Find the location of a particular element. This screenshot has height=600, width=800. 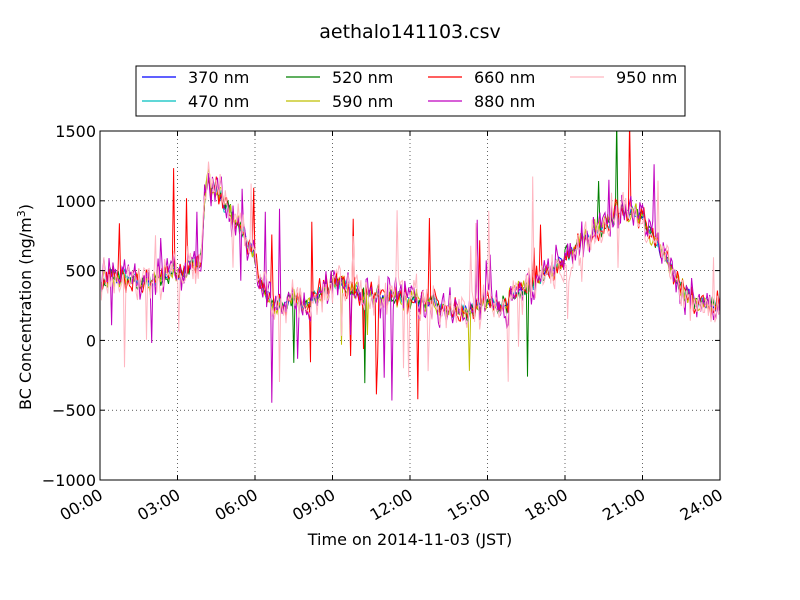

legend-frame is located at coordinates (410, 91).